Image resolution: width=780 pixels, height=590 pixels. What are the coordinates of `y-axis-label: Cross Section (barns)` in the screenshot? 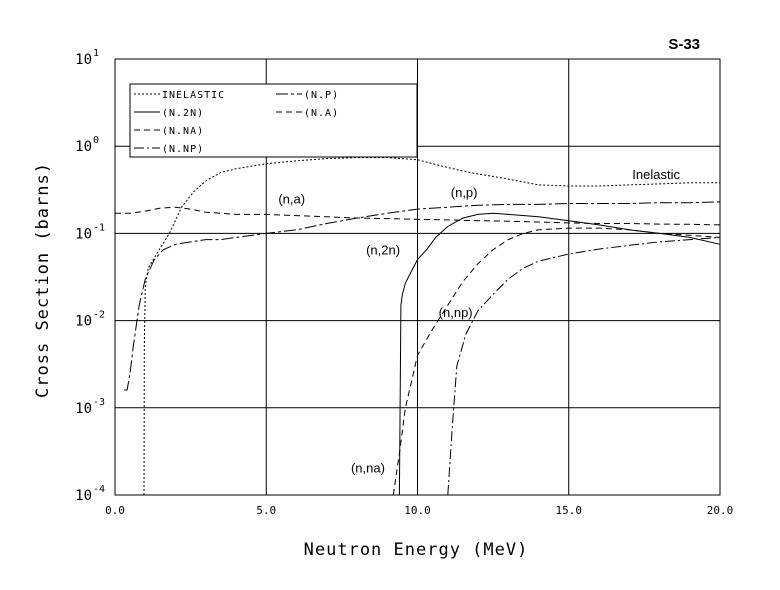 It's located at (43, 280).